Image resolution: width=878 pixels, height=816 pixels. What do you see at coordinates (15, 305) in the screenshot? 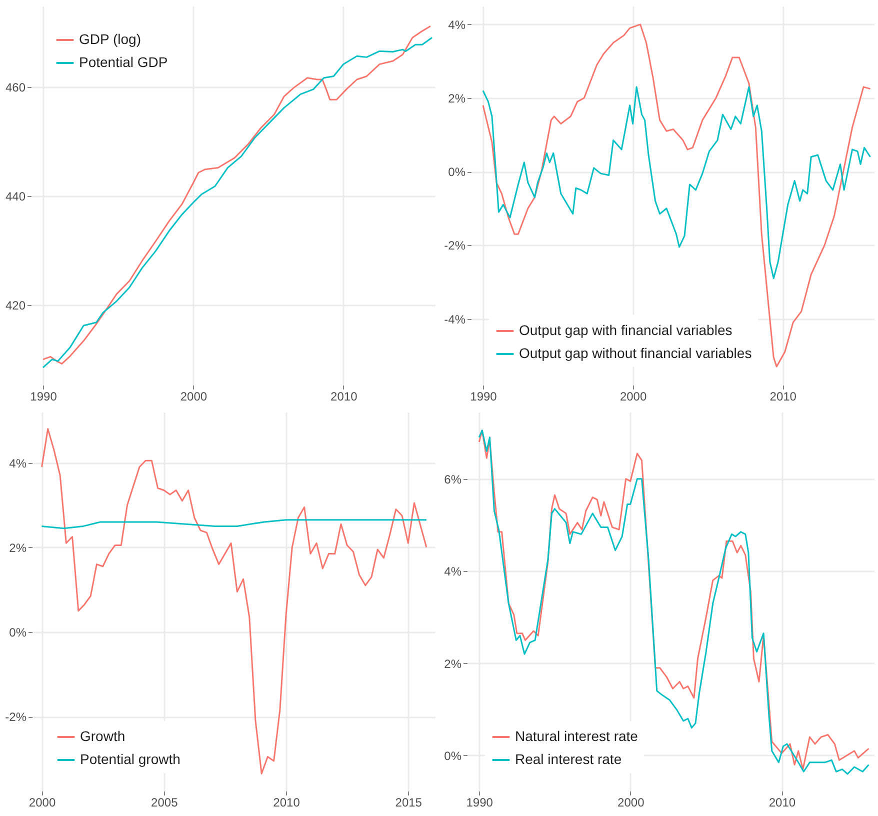
I see `y-tick-label: 420` at bounding box center [15, 305].